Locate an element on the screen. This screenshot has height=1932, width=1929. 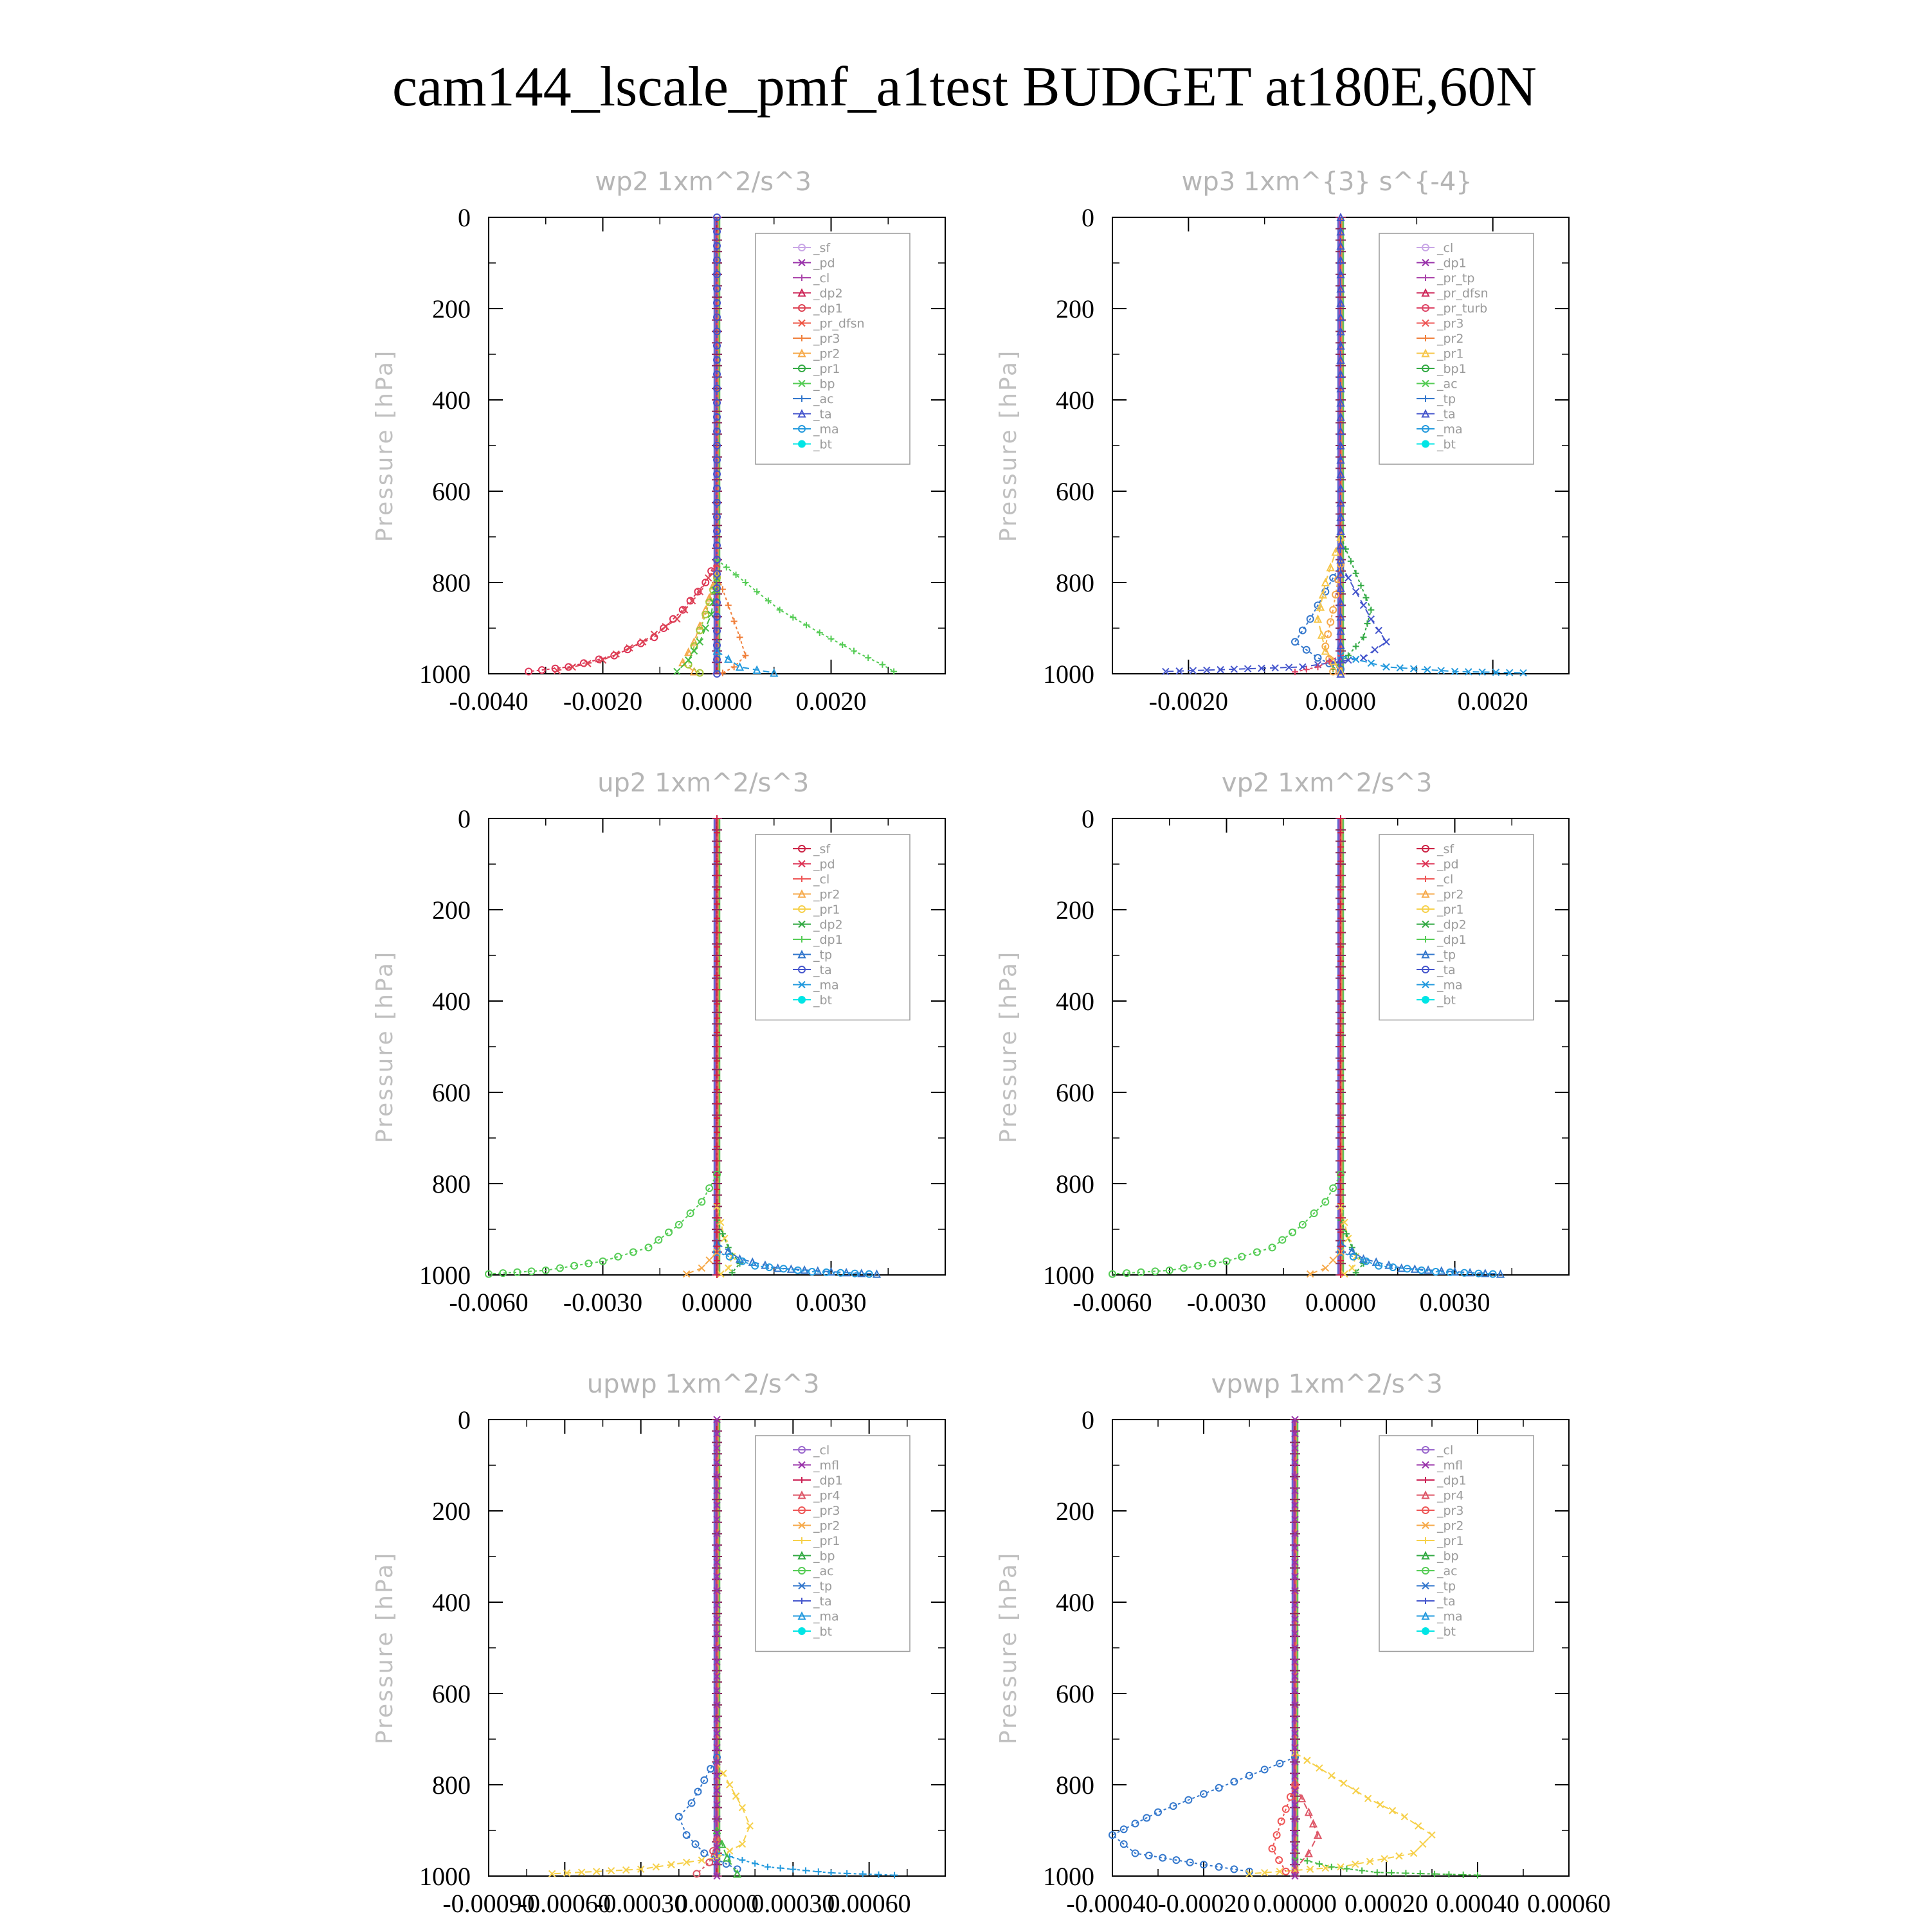
legend-label: _mfl is located at coordinates (826, 1466).